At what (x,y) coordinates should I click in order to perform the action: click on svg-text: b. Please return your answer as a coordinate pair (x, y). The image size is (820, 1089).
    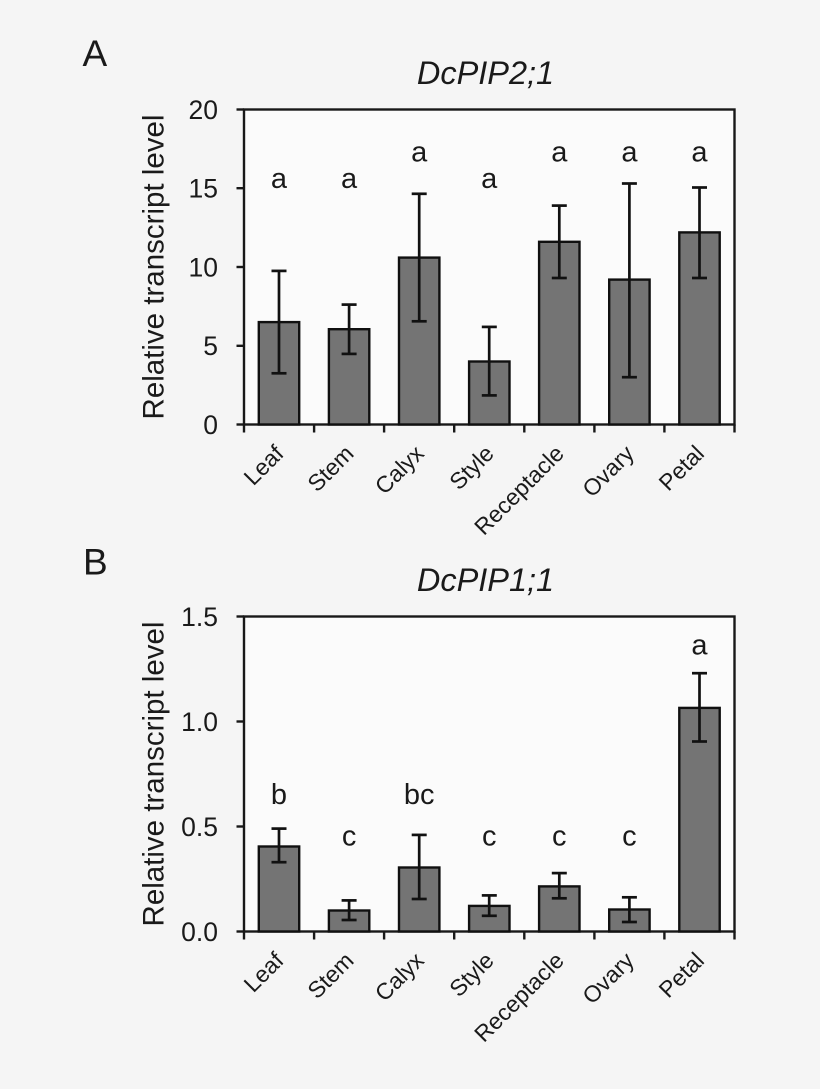
    Looking at the image, I should click on (279, 795).